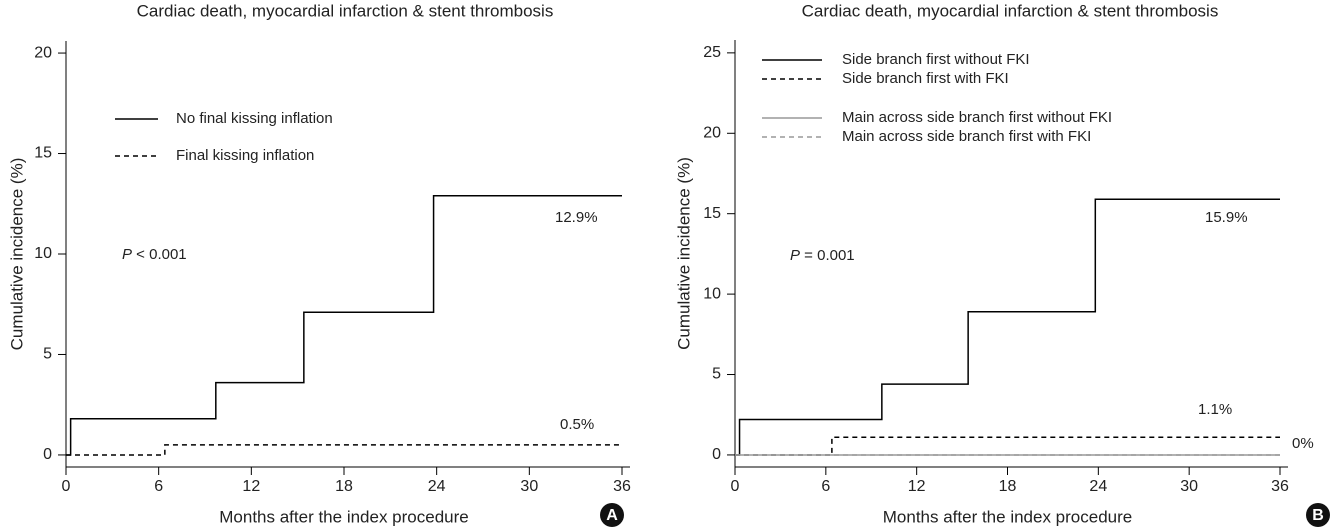  Describe the element at coordinates (254, 118) in the screenshot. I see `legend-label: No final kissing inflation` at that location.